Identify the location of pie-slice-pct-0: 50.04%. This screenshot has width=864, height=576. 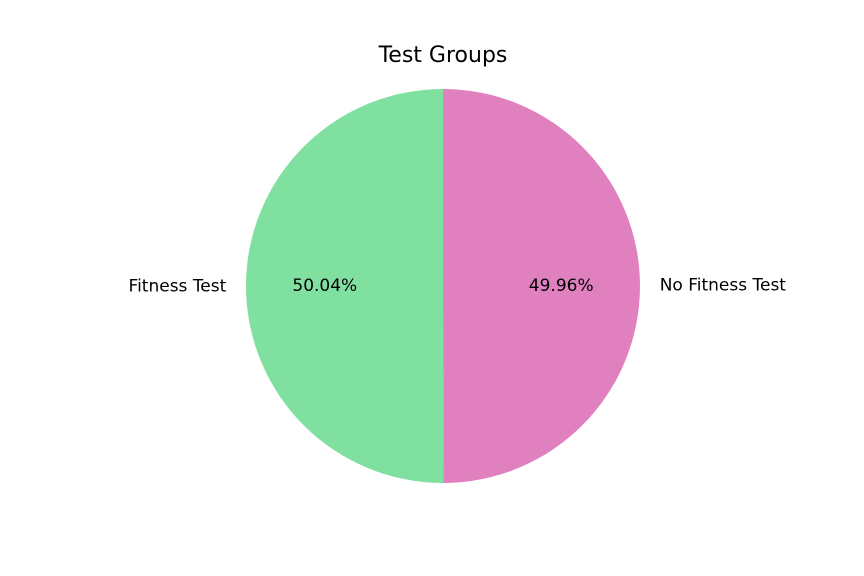
(324, 286).